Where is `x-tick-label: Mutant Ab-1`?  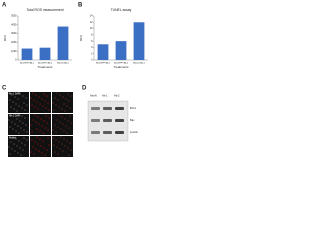 x-tick-label: Mutant Ab-1 is located at coordinates (63, 63).